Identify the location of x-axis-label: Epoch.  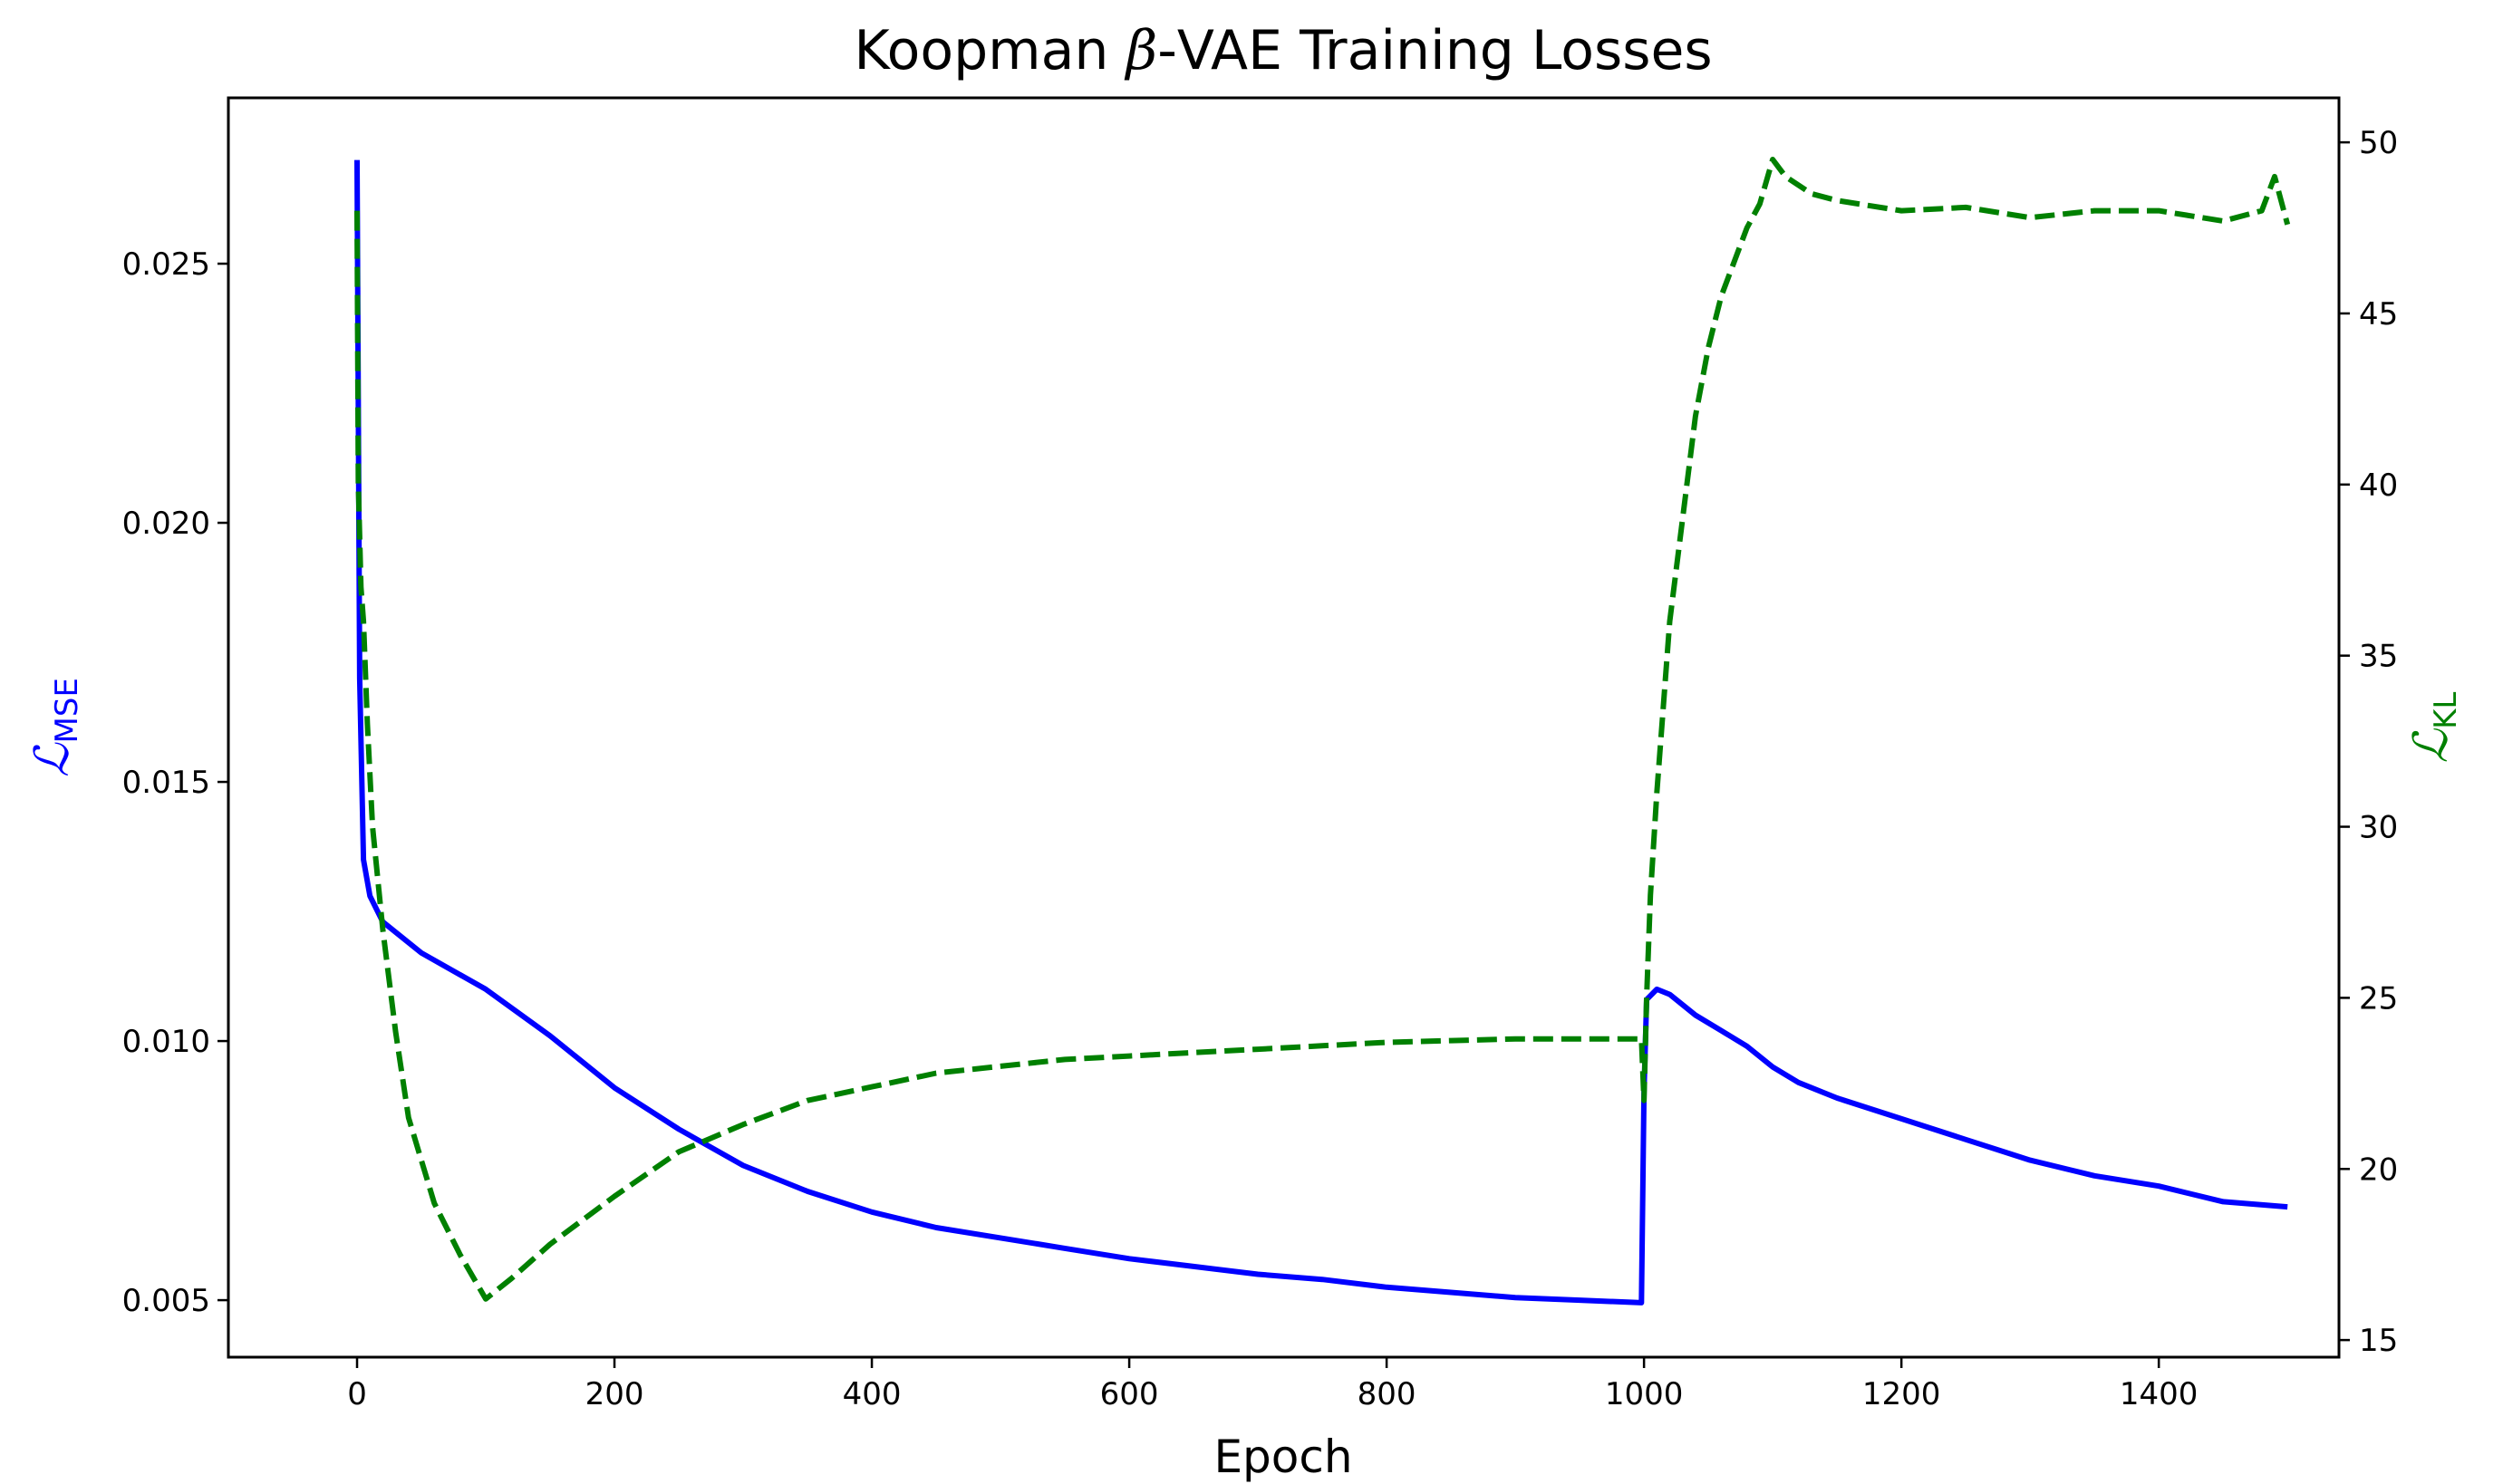
(1283, 1457).